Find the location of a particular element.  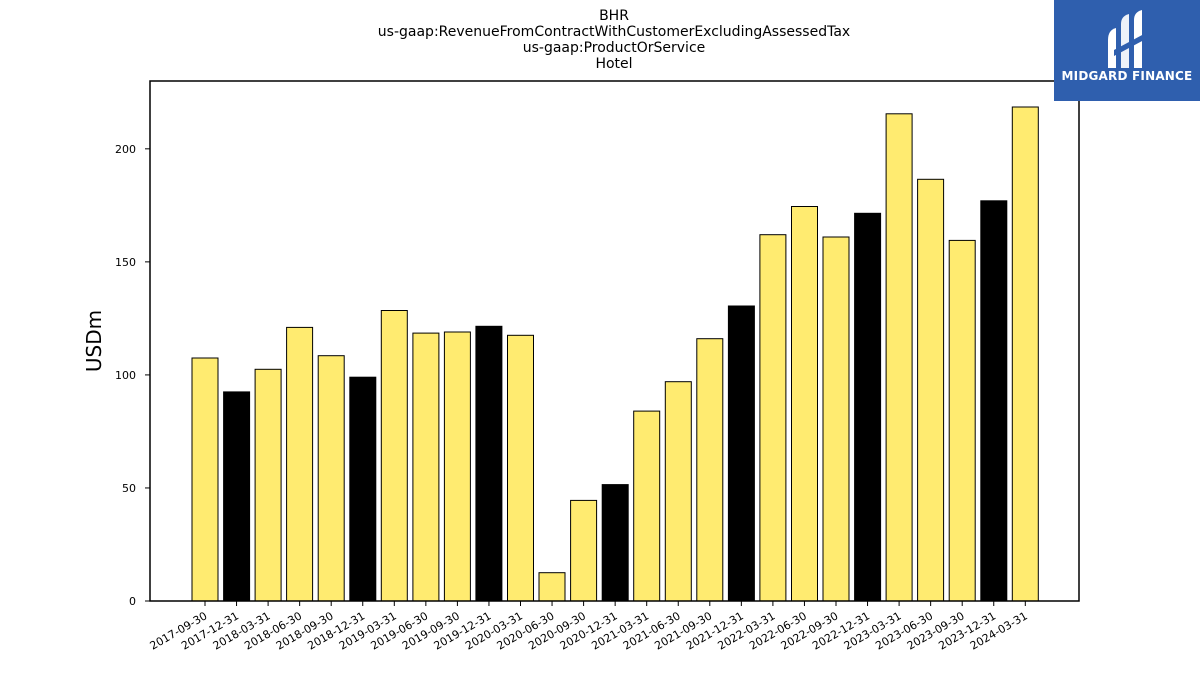

chart-title-line-3: us-gaap:ProductOrService is located at coordinates (614, 48).